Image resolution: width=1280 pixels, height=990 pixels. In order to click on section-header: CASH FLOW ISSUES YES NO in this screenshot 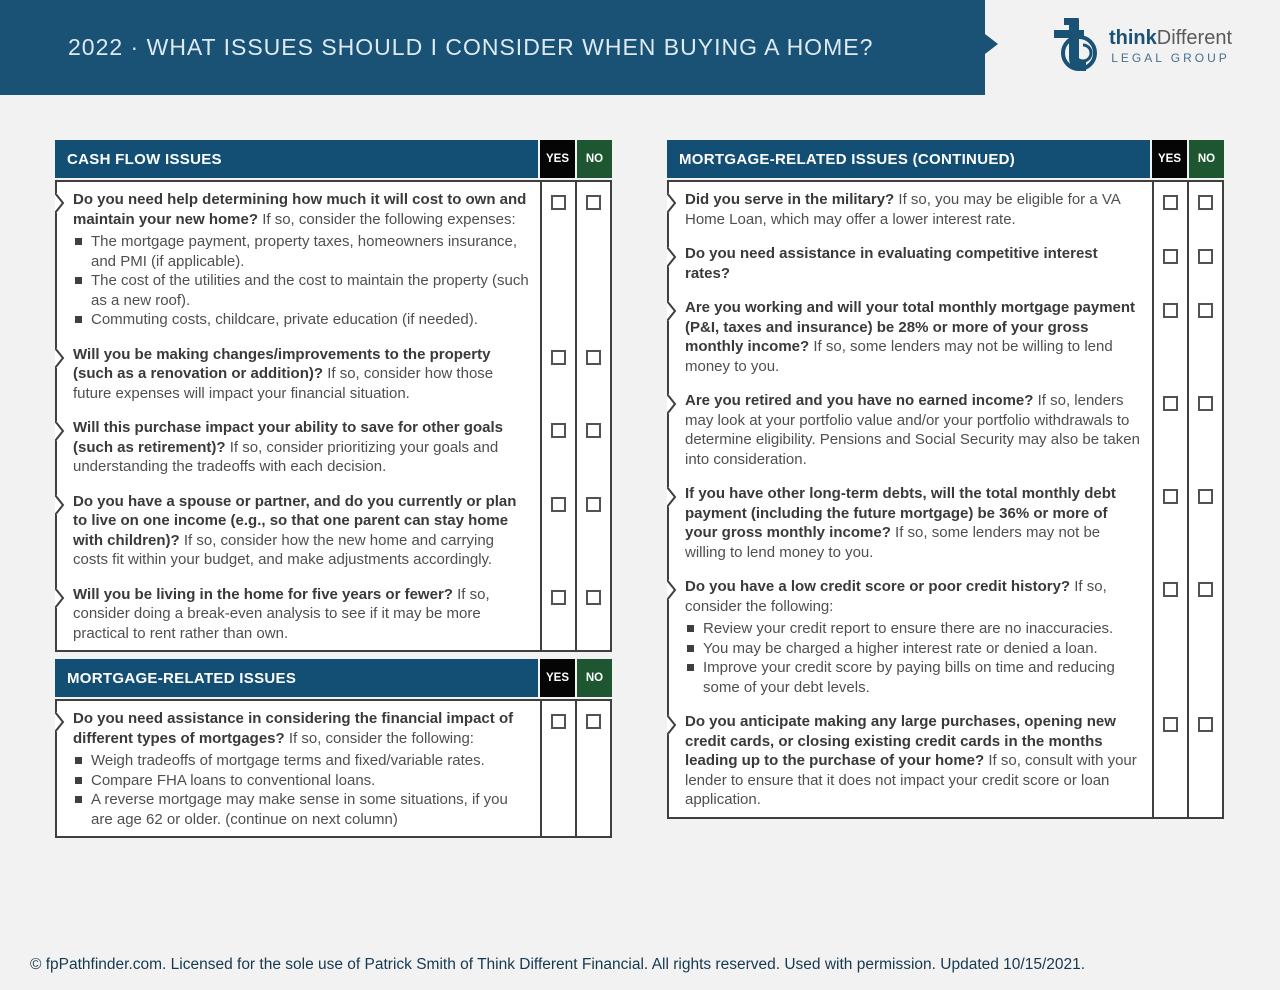, I will do `click(333, 159)`.